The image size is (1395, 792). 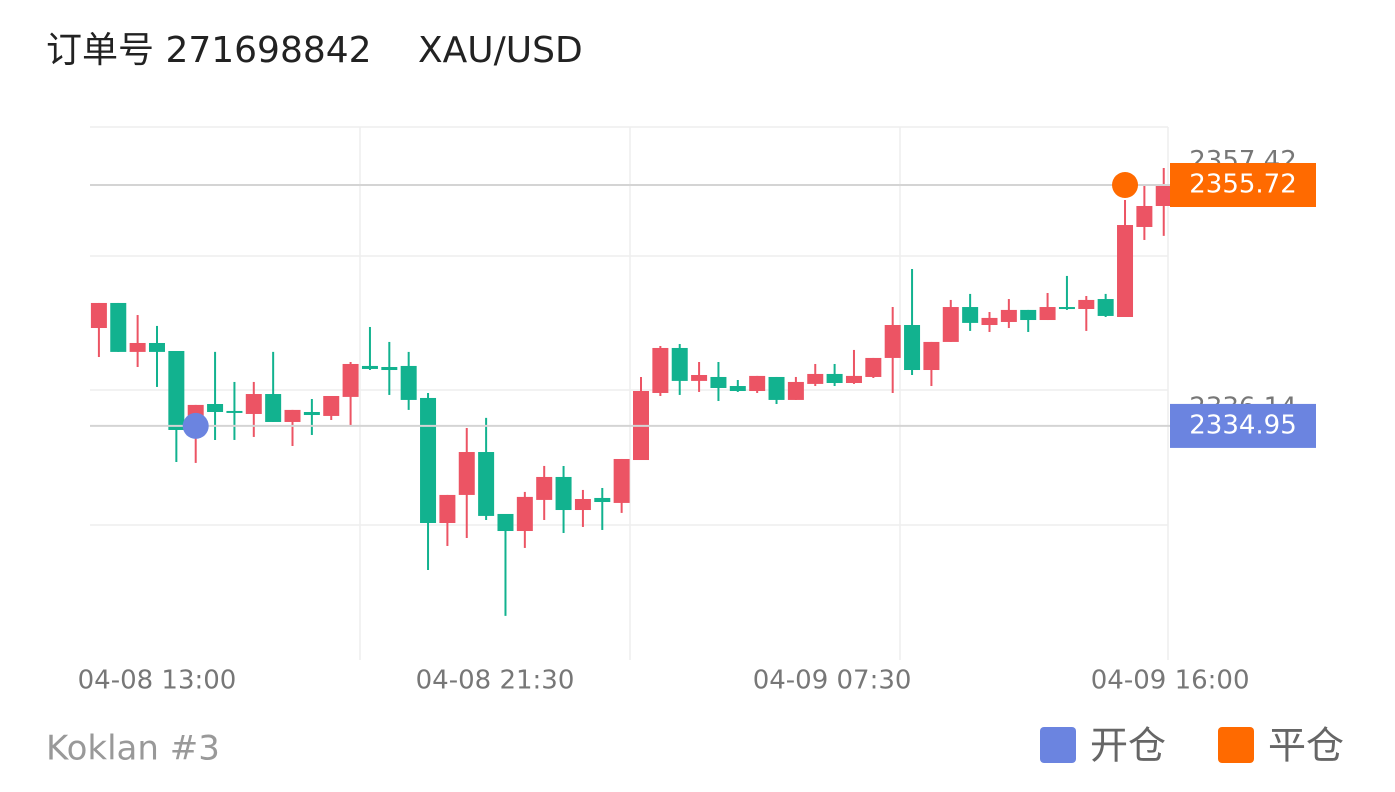 I want to click on x-tick-label: 04-08 21:30, so click(x=495, y=681).